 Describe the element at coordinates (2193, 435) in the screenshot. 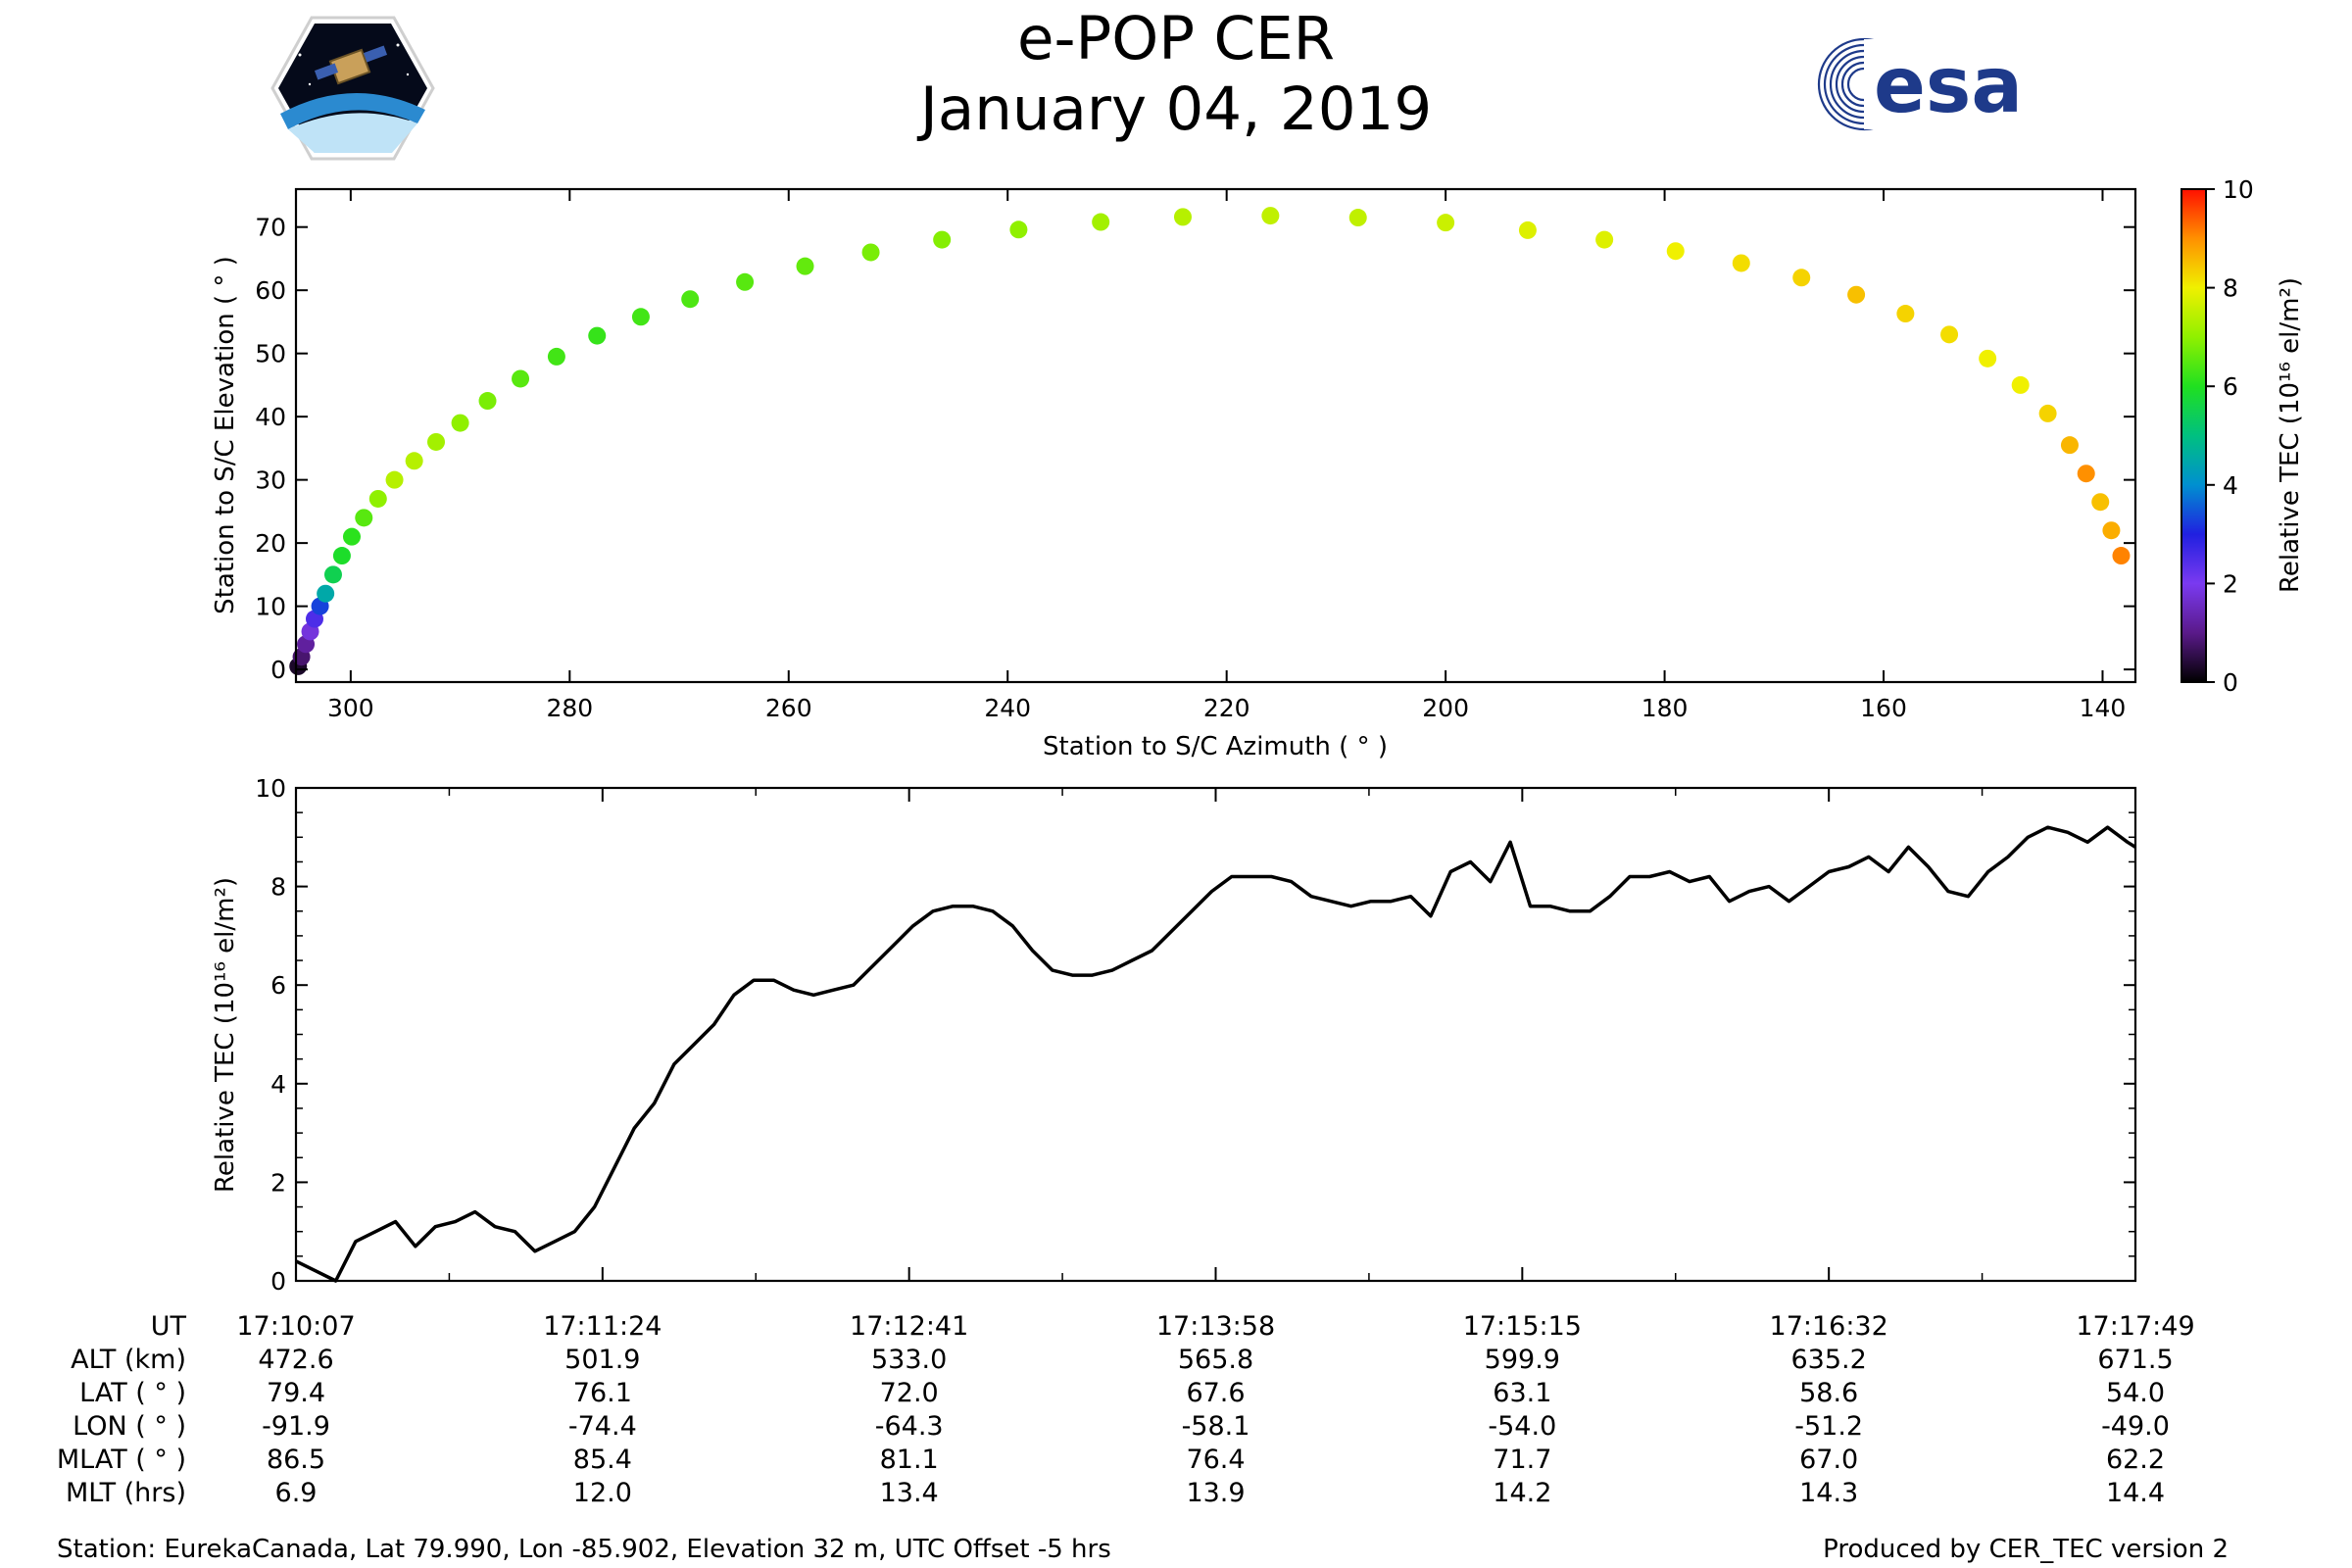

I see `colorbar-gradient` at that location.